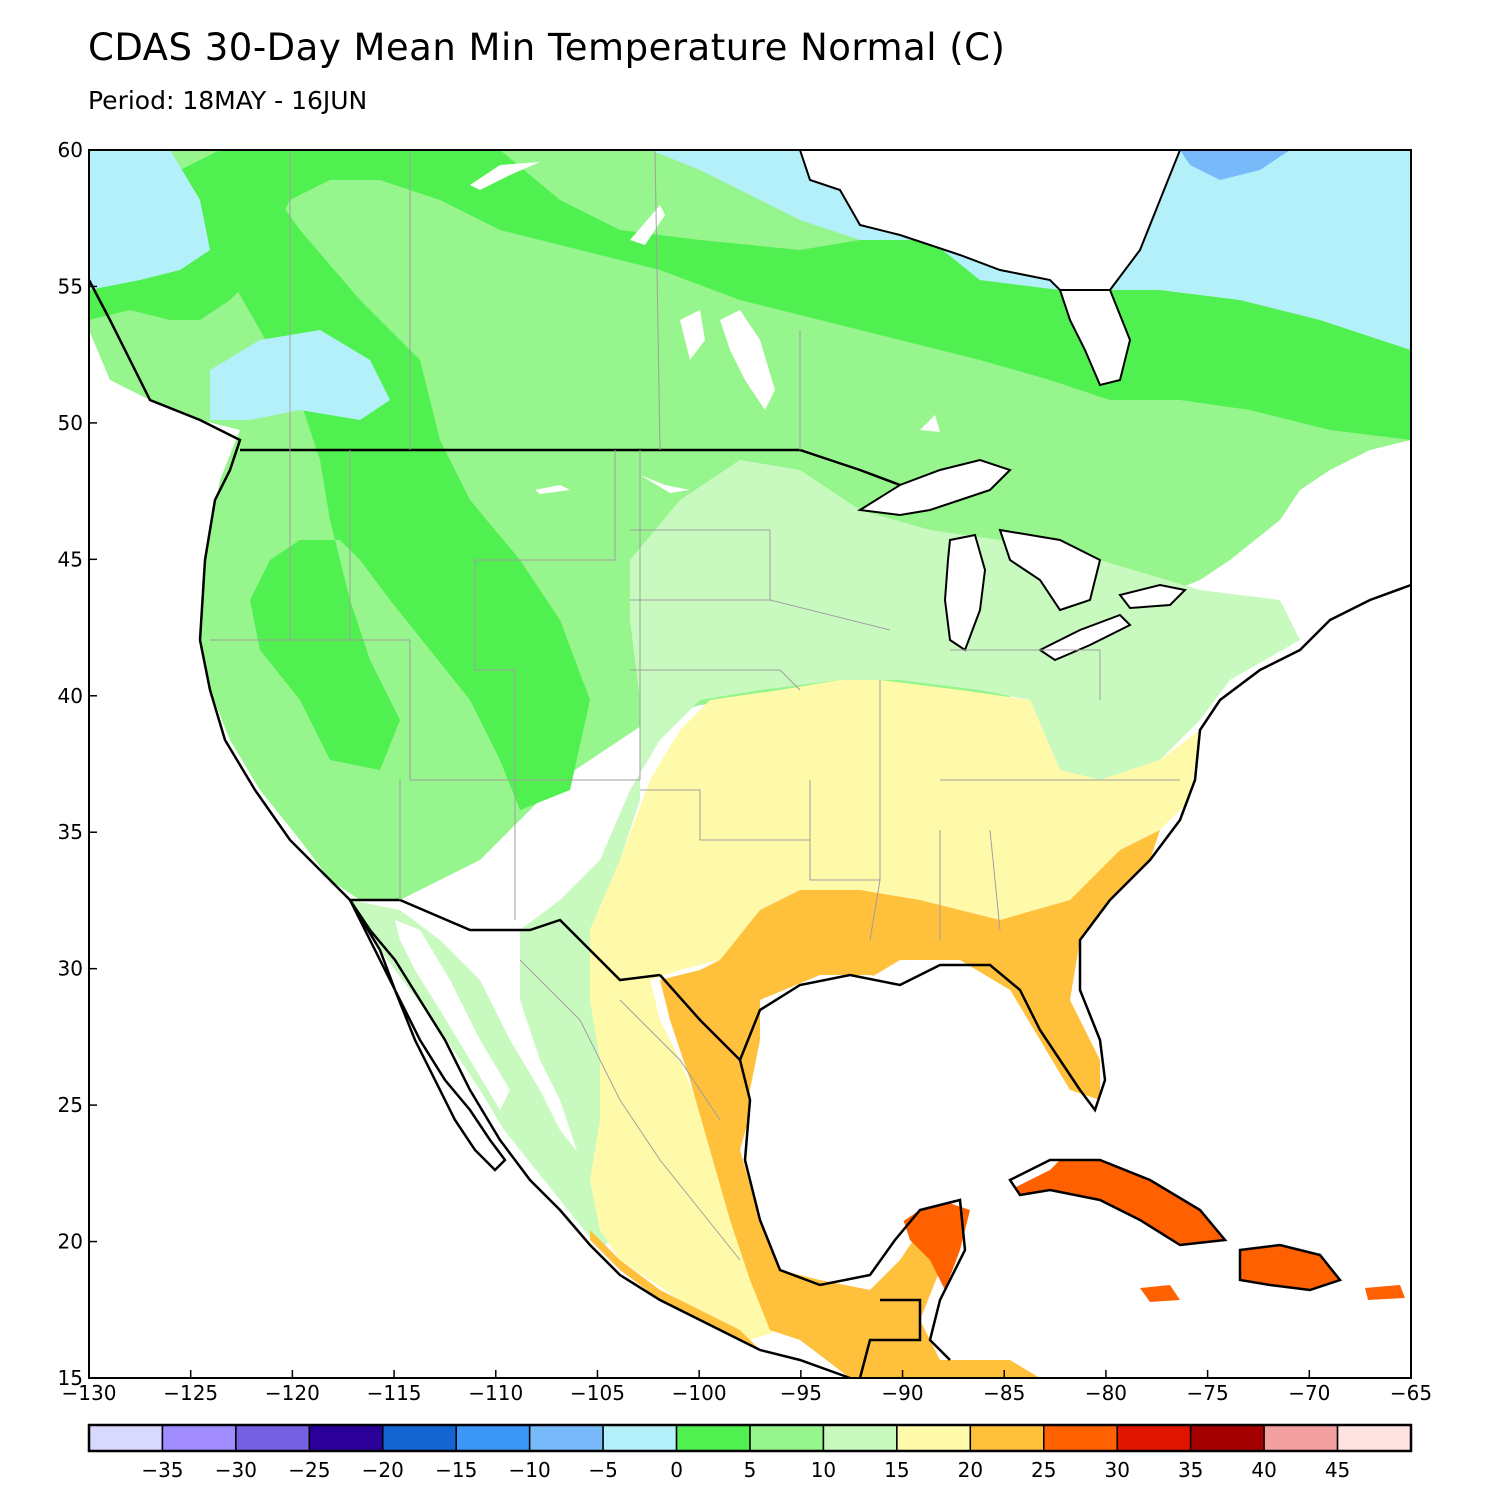 The width and height of the screenshot is (1500, 1500). I want to click on legend-label: −25, so click(309, 1470).